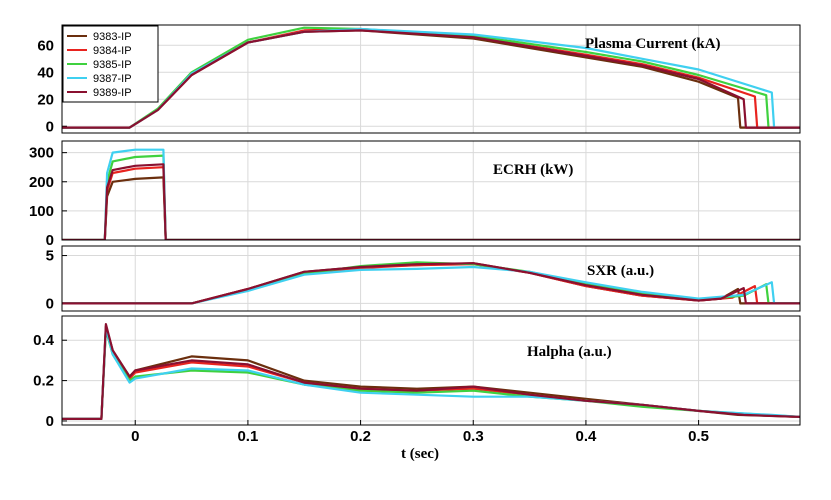  I want to click on y-tick-label: 40, so click(45, 72).